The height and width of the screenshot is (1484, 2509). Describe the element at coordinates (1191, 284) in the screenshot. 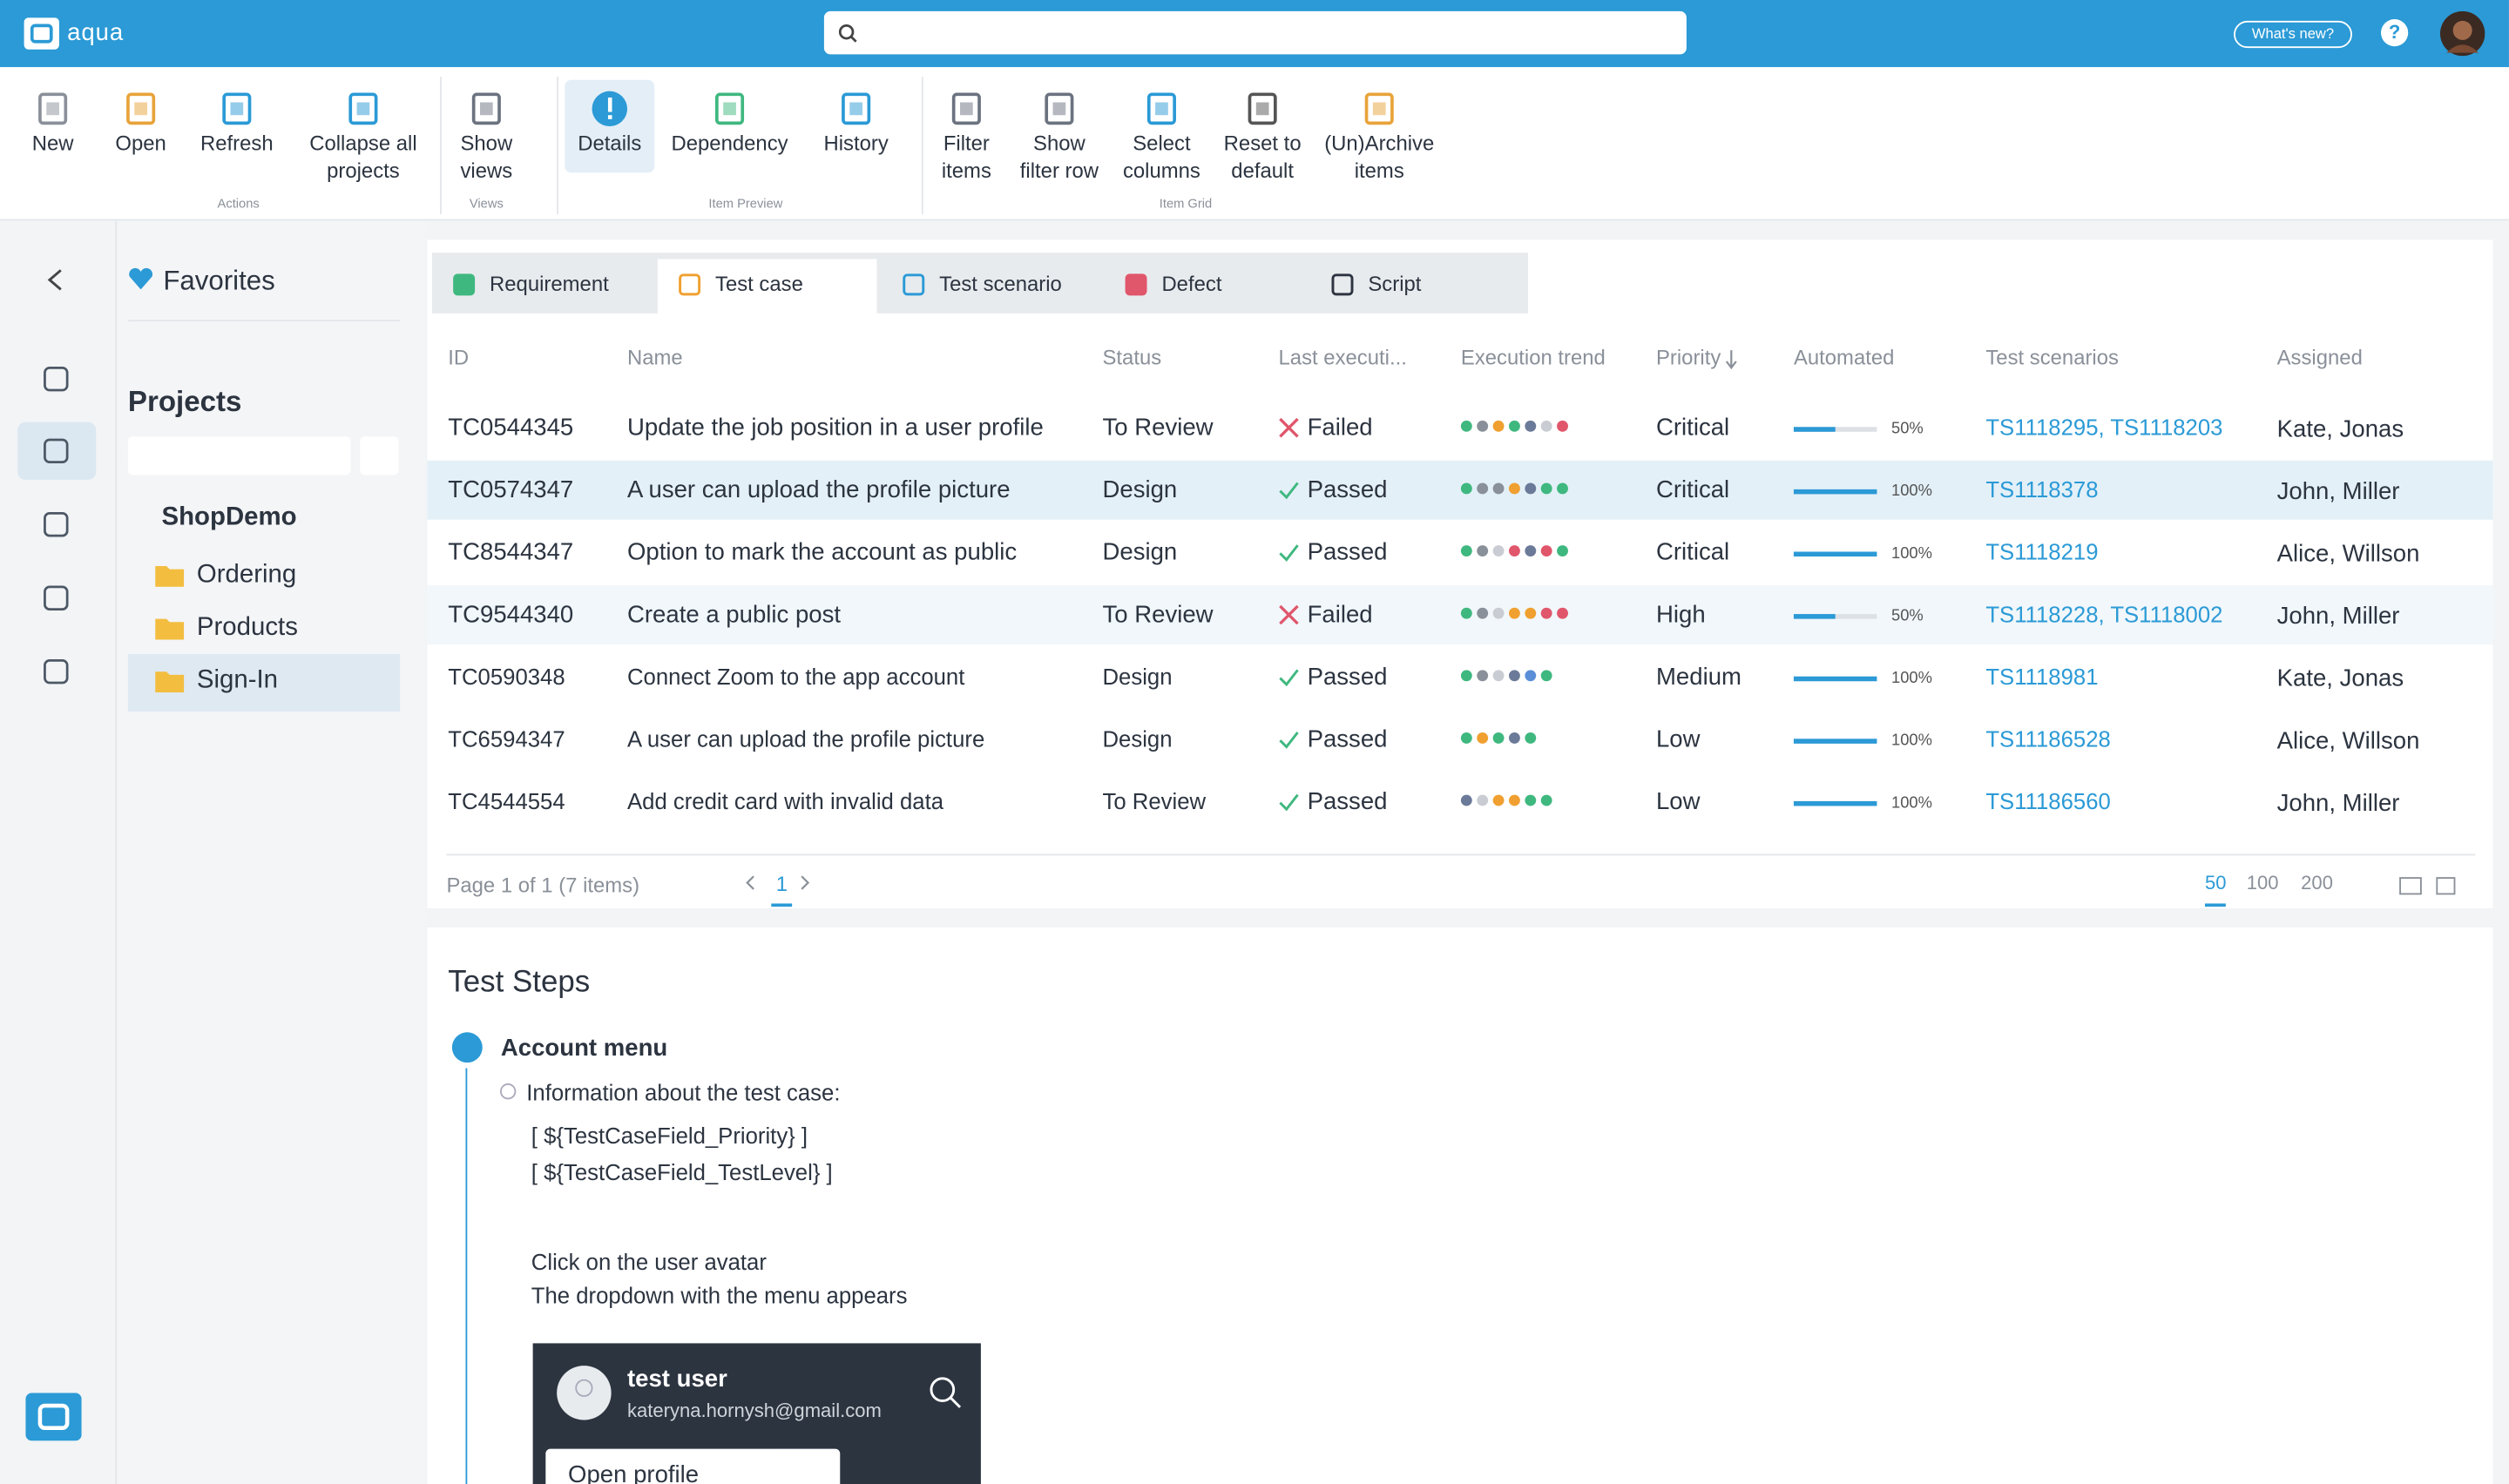

I see `tab: Defect` at that location.